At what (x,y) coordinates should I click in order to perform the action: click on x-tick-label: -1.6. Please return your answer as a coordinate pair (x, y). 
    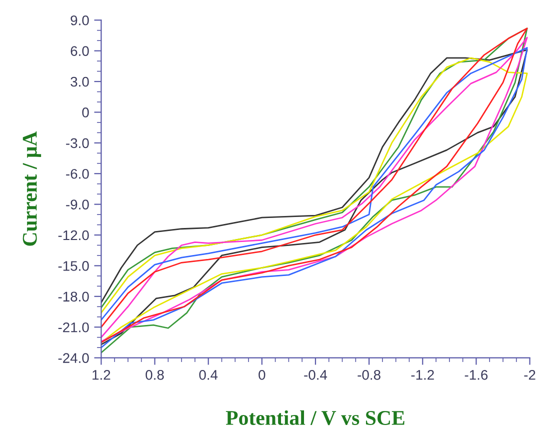
    Looking at the image, I should click on (476, 375).